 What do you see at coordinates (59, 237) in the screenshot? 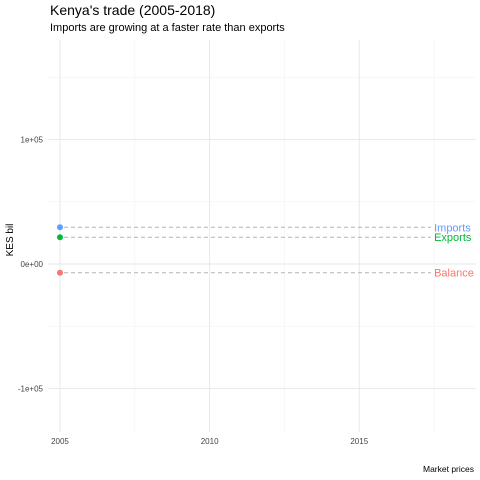
I see `exports-point` at bounding box center [59, 237].